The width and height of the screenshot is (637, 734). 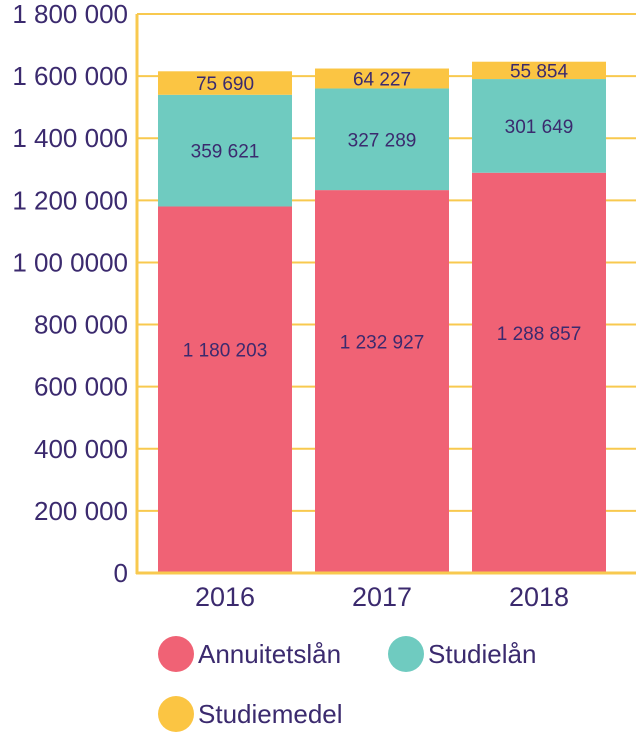 I want to click on legend-item-studiemedel: Studiemedel, so click(x=250, y=714).